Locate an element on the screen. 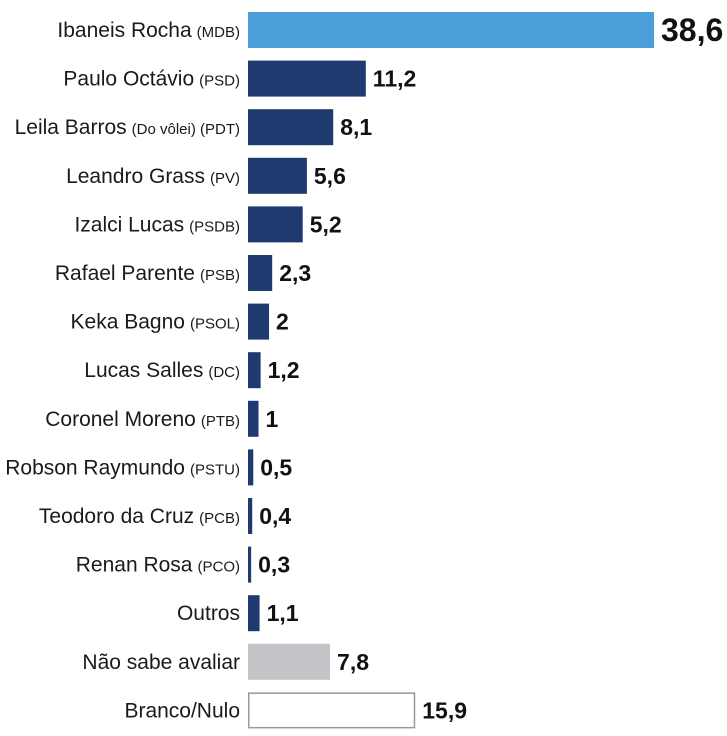 Image resolution: width=727 pixels, height=736 pixels. candidate-name: Rafael Parente is located at coordinates (125, 273).